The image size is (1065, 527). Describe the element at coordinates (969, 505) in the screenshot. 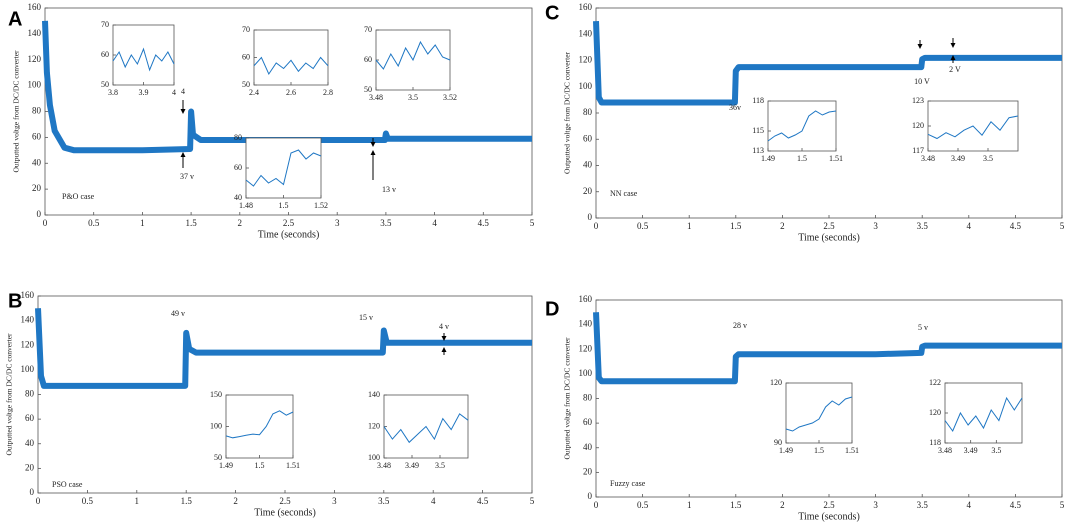

I see `x-tick-label: 4` at that location.